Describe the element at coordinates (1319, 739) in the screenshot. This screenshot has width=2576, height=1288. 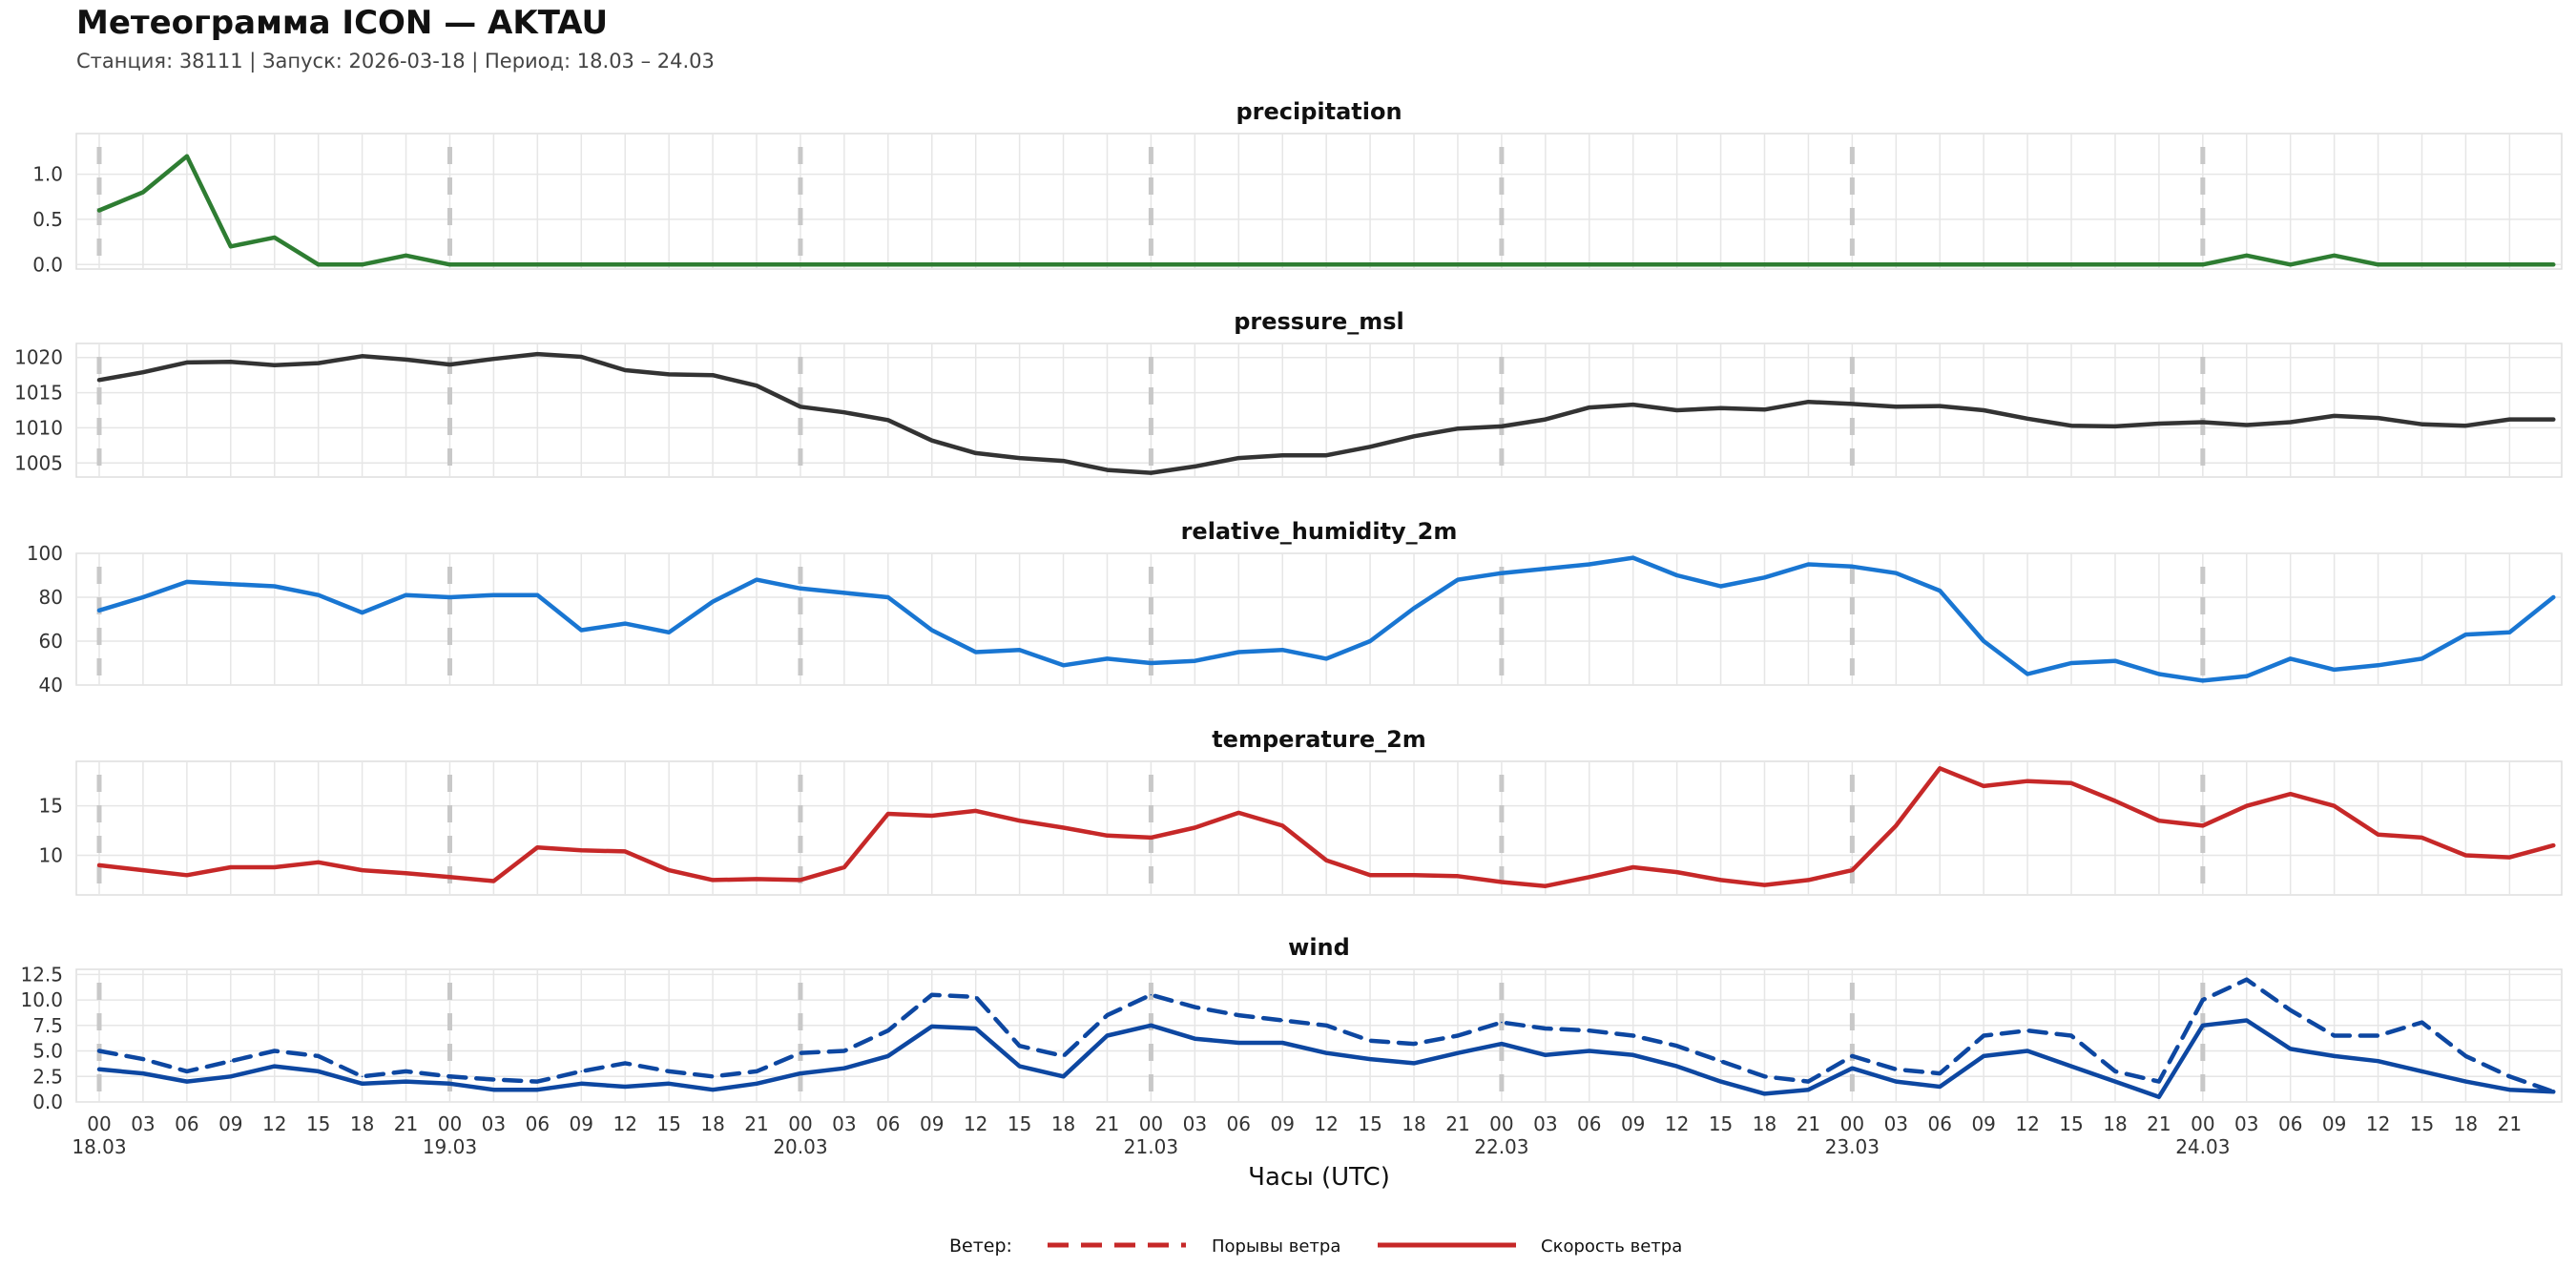
I see `panel-title: temperature_2m` at that location.